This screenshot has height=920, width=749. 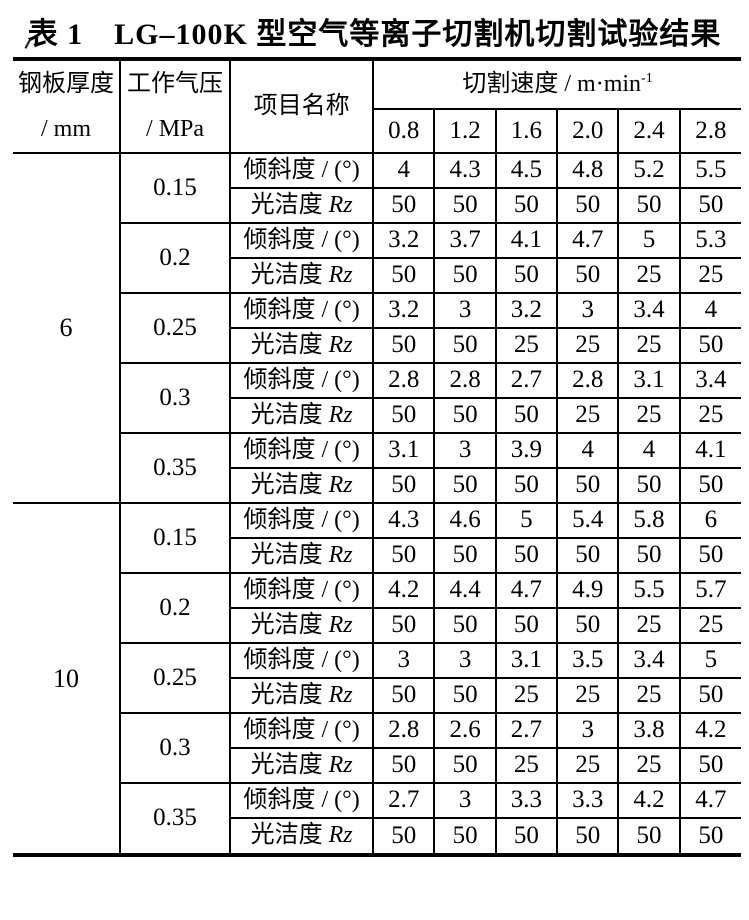 I want to click on incline-value-cell: 2.8, so click(x=465, y=380).